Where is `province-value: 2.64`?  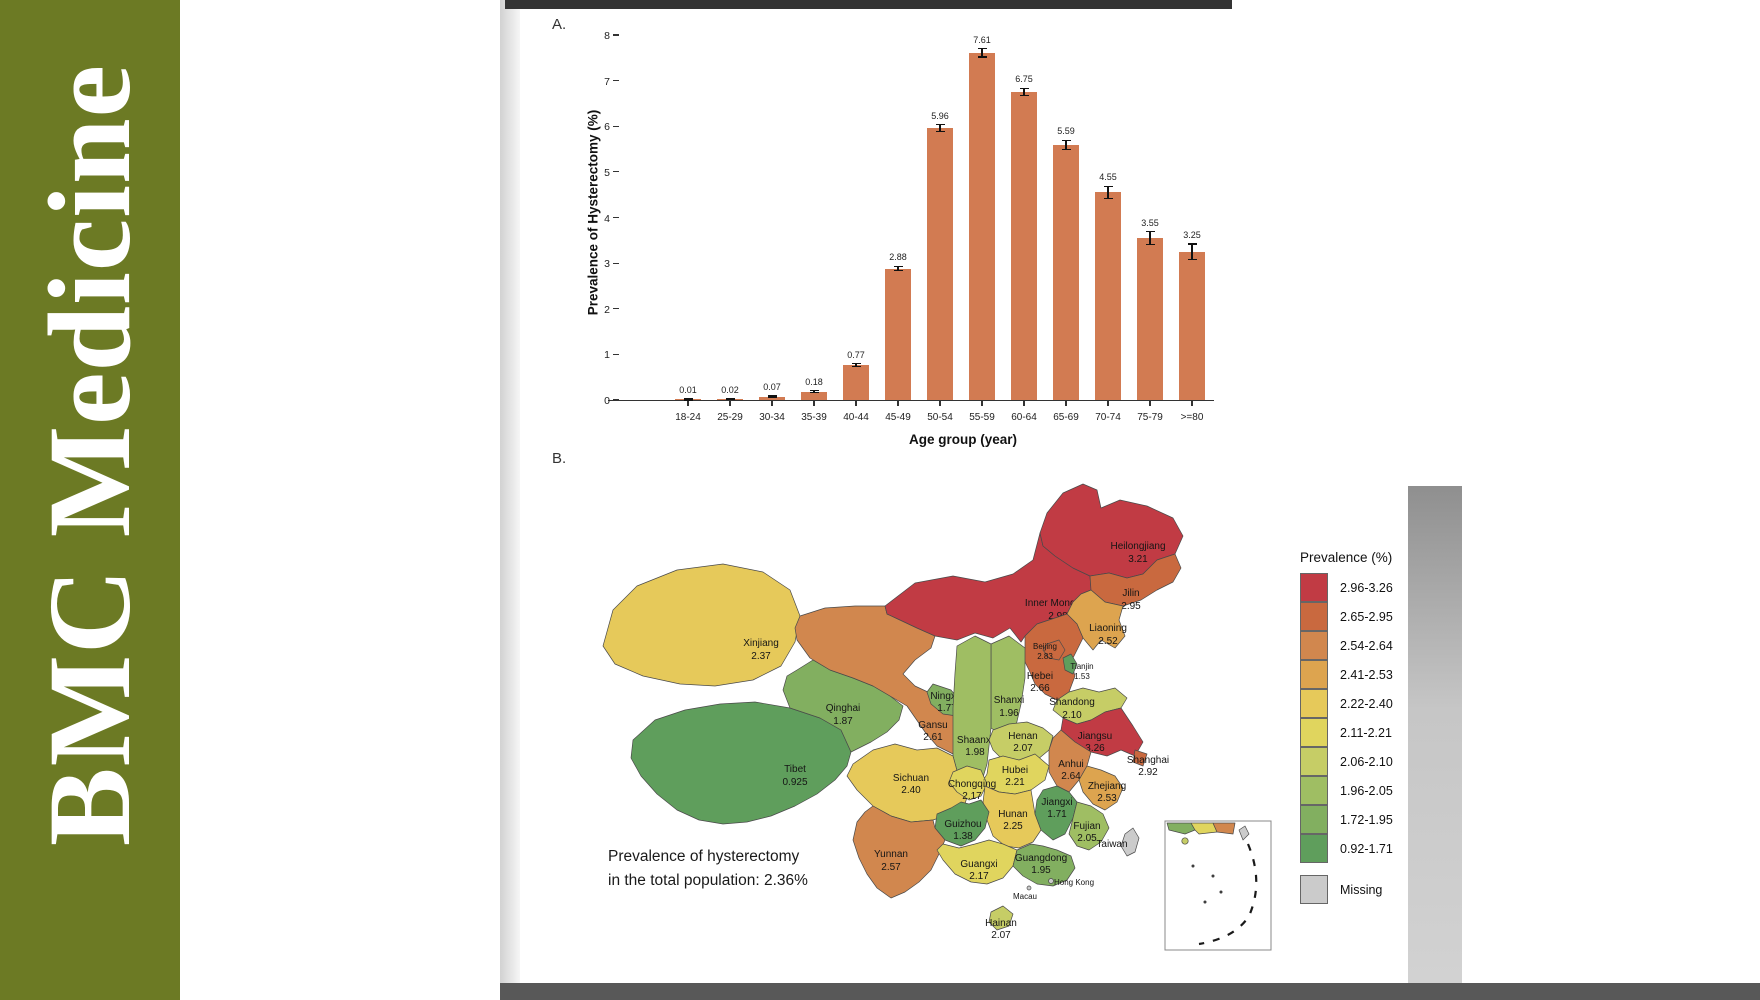
province-value: 2.64 is located at coordinates (1071, 776).